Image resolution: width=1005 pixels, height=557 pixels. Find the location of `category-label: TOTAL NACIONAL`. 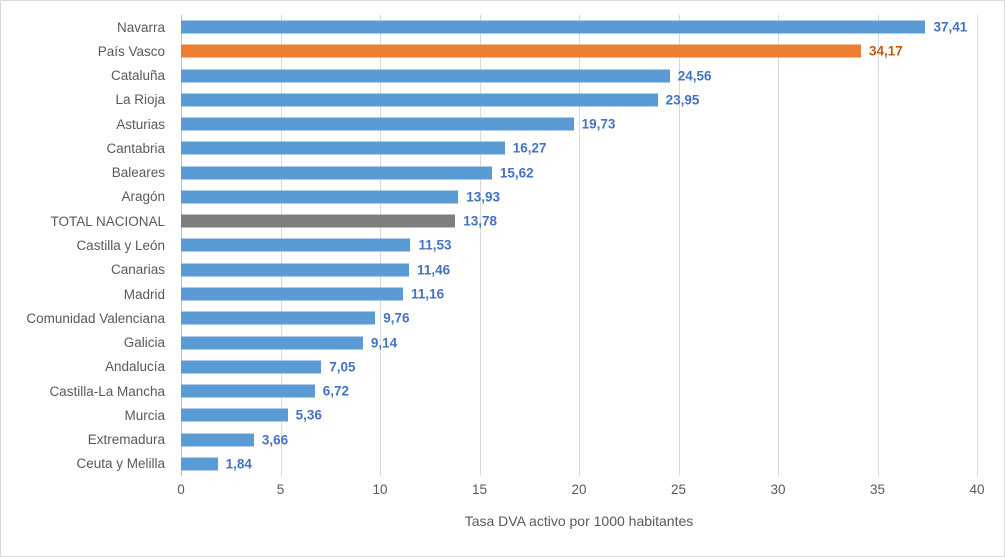

category-label: TOTAL NACIONAL is located at coordinates (107, 221).